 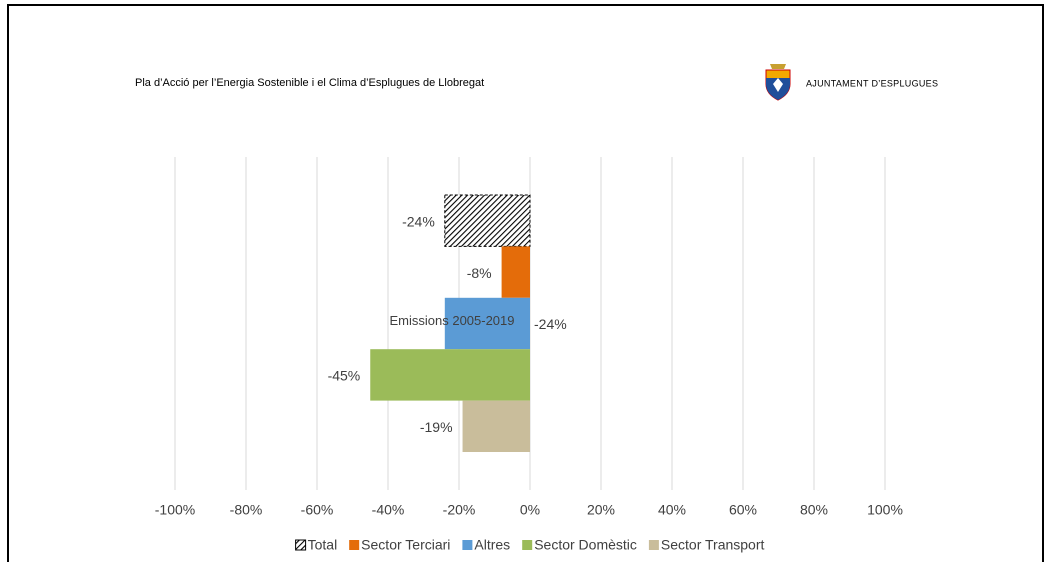 What do you see at coordinates (323, 545) in the screenshot?
I see `legend-label: Total` at bounding box center [323, 545].